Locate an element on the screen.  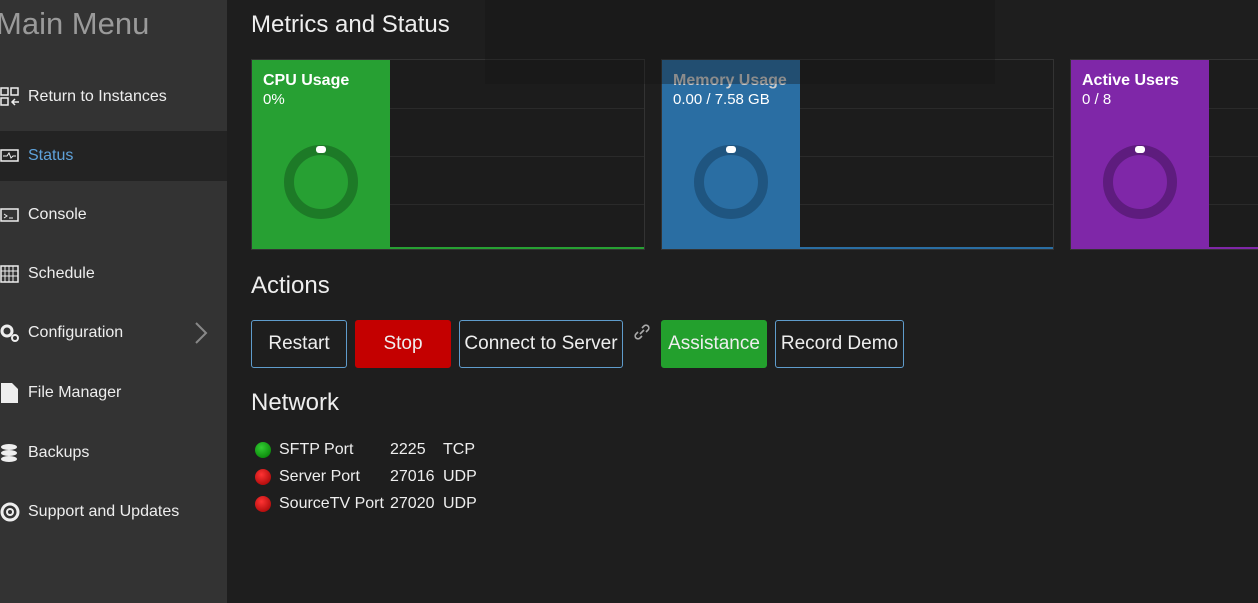
menu-item: Configuration is located at coordinates (113, 333).